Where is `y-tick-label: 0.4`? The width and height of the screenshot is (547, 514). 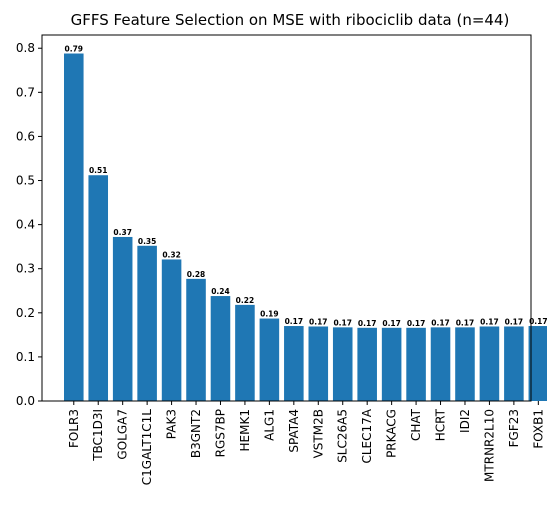
y-tick-label: 0.4 is located at coordinates (25, 225).